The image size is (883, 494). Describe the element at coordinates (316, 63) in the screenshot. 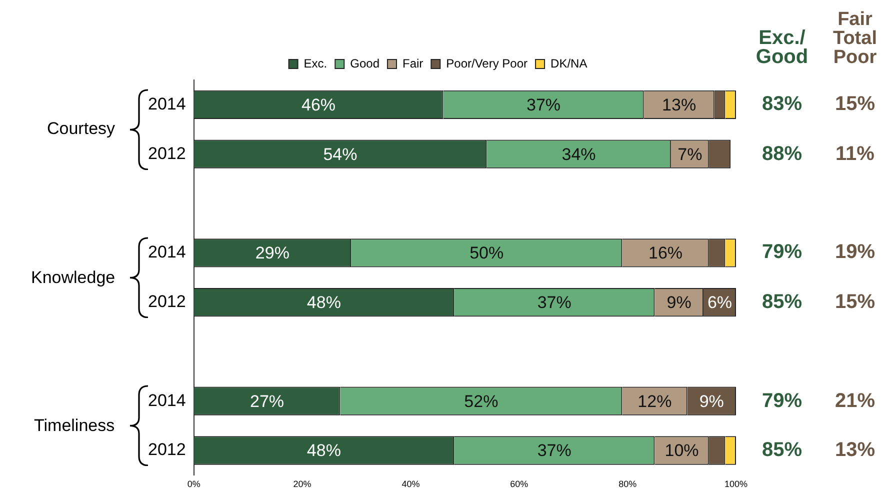

I see `legend-label: Exc.` at that location.